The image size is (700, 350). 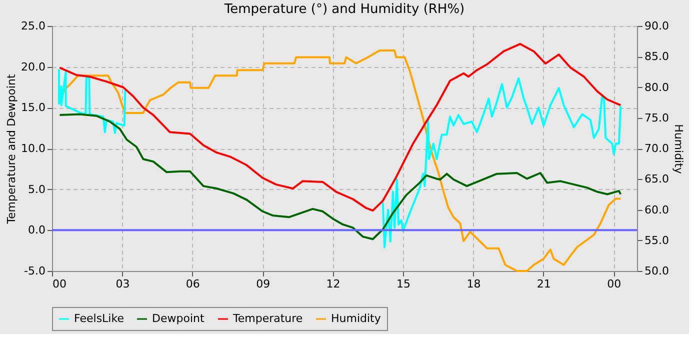 What do you see at coordinates (33, 67) in the screenshot?
I see `y-tick-label: 20.0` at bounding box center [33, 67].